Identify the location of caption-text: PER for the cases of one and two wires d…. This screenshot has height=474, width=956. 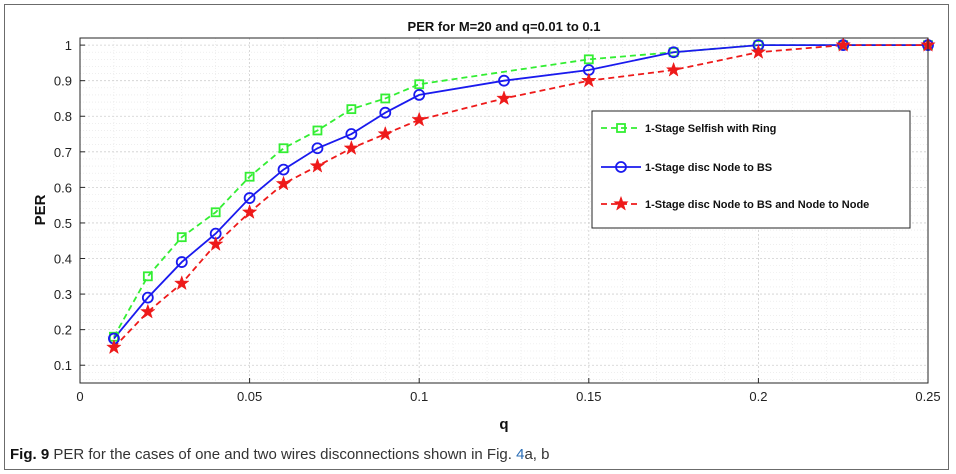
(285, 454).